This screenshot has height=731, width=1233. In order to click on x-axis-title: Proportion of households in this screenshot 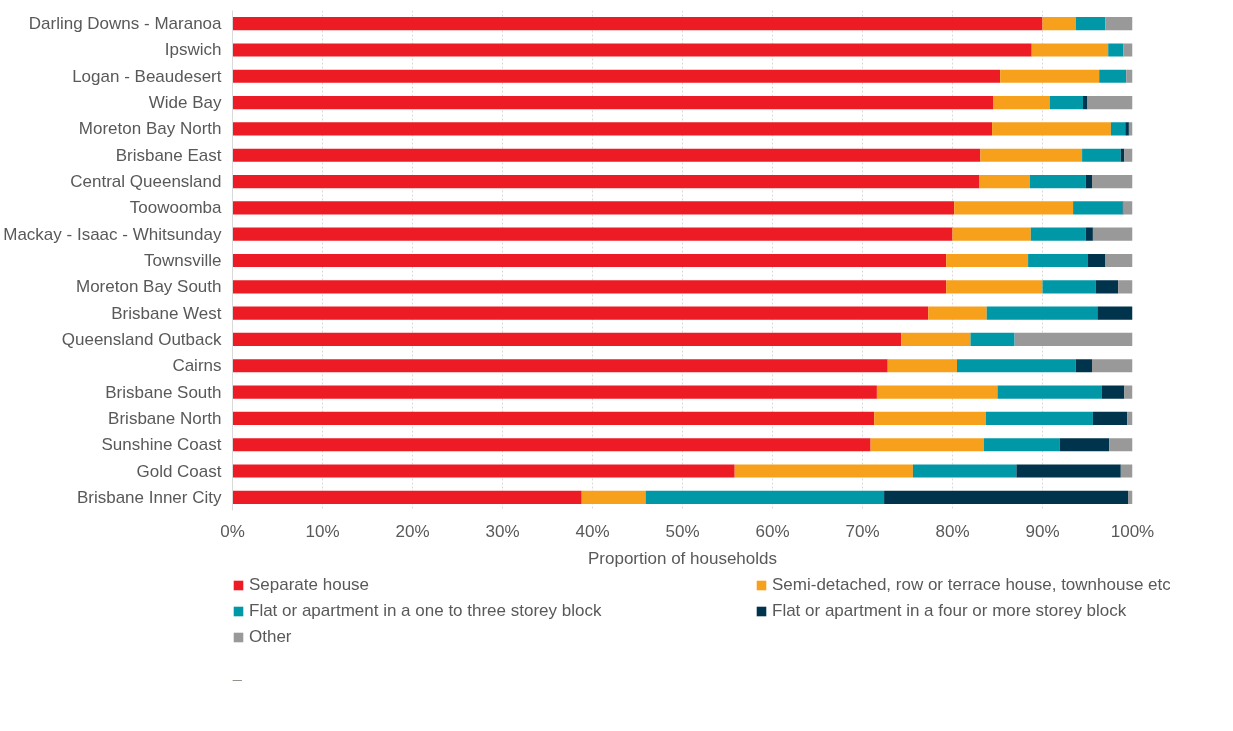, I will do `click(682, 558)`.